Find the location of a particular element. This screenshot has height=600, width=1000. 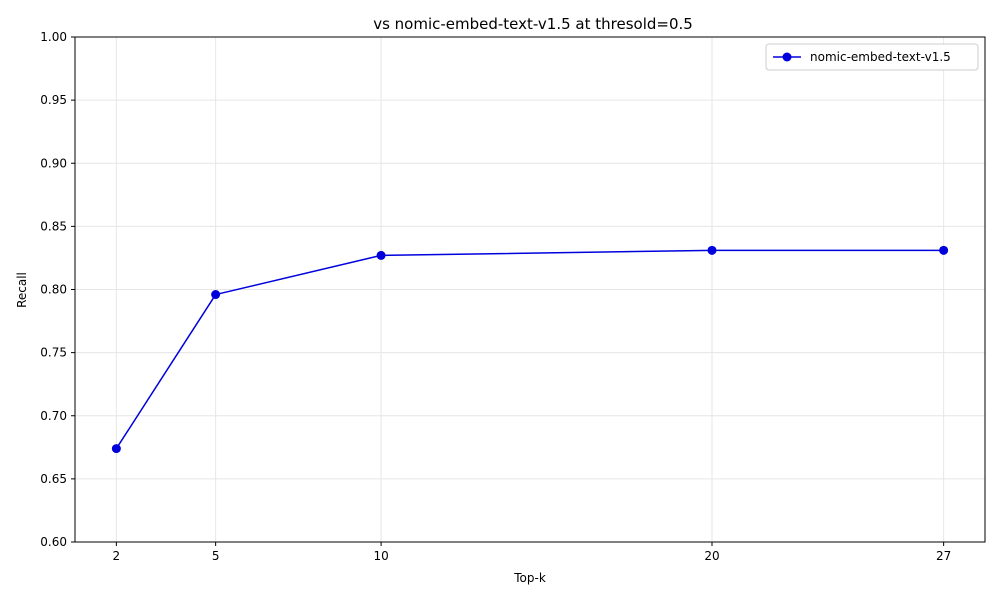

y-tick-label: 0.95 is located at coordinates (53, 100).